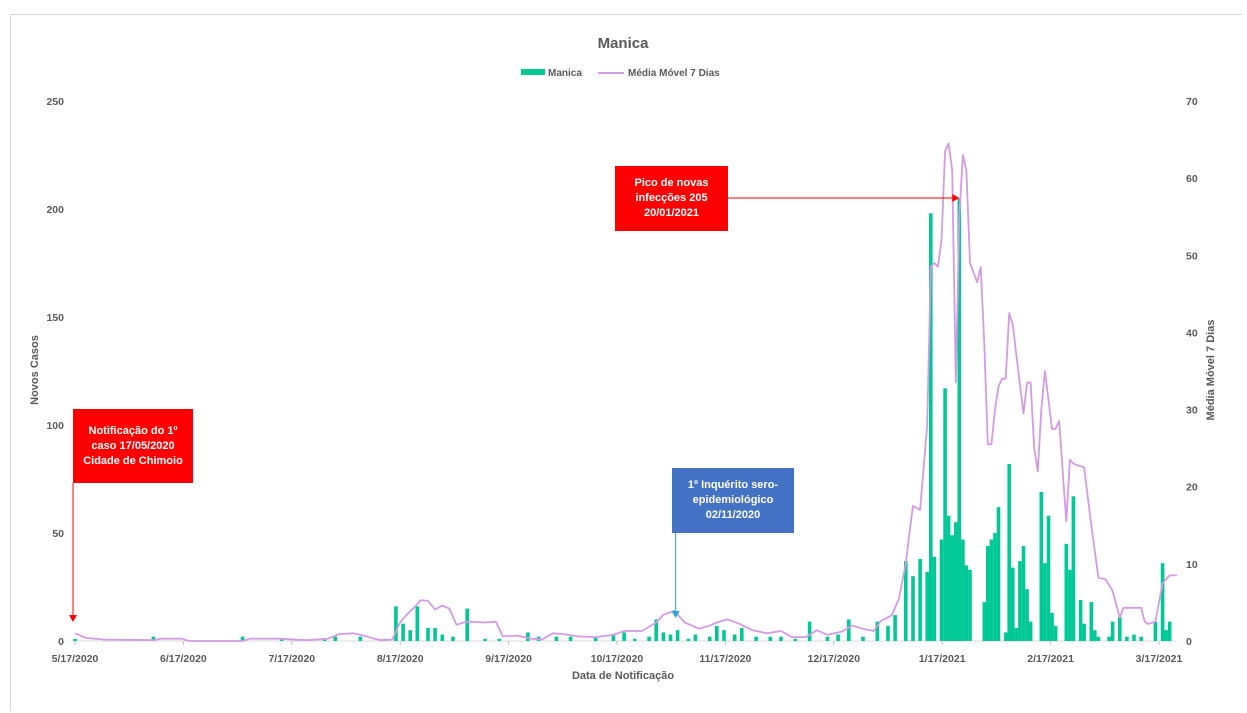 The height and width of the screenshot is (713, 1247). What do you see at coordinates (75, 659) in the screenshot?
I see `x-tick-label: 5/17/2020` at bounding box center [75, 659].